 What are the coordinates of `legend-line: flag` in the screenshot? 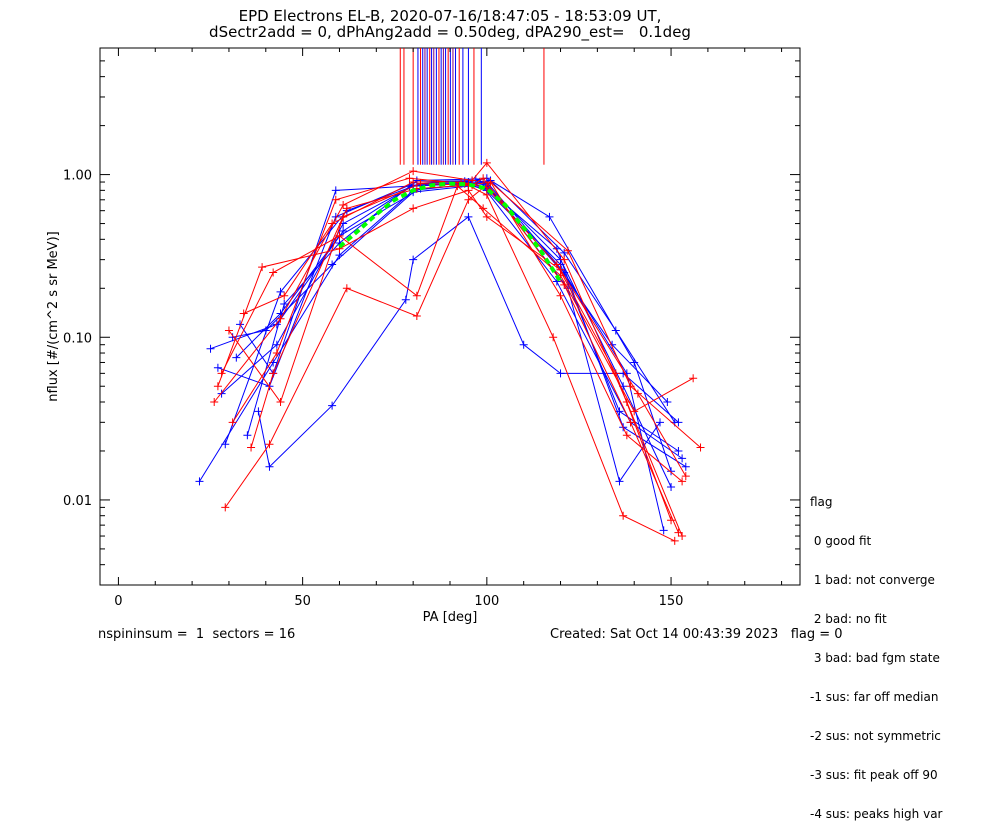 It's located at (821, 502).